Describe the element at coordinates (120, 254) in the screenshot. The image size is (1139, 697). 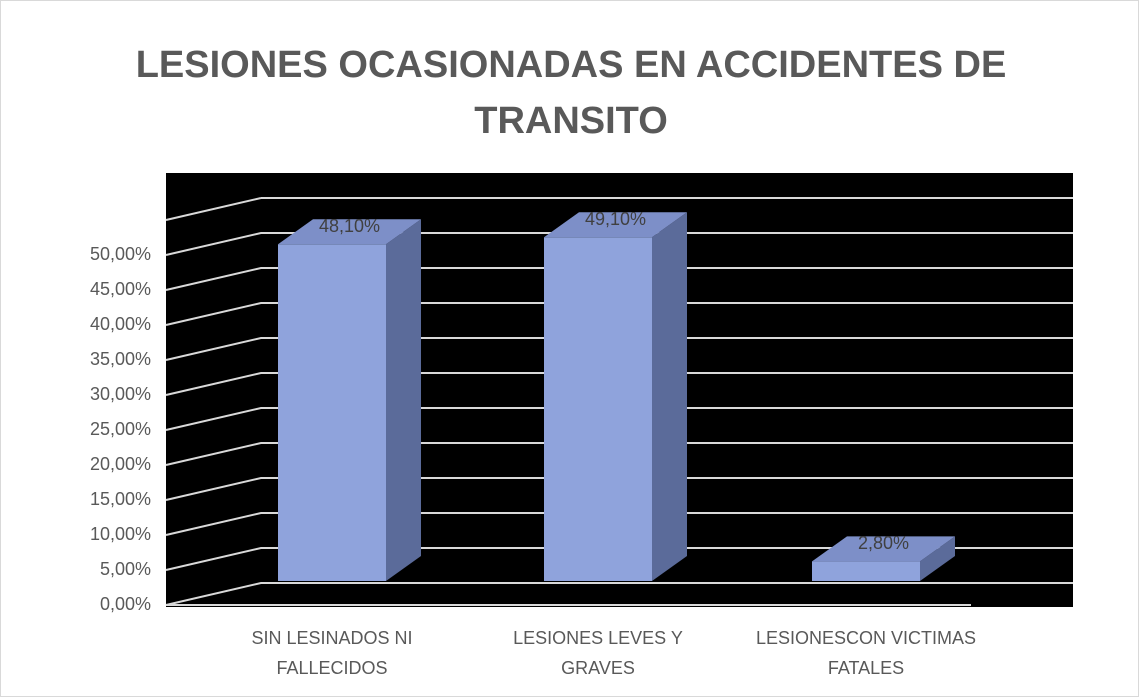
I see `y-tick-label: 50,00%` at that location.